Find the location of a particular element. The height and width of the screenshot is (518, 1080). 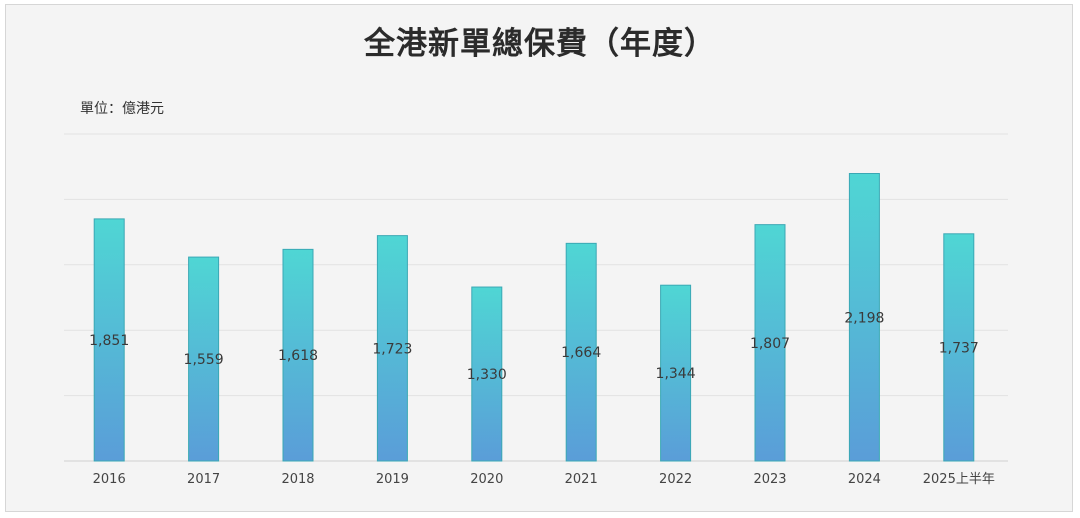

x-tick-2018: 2018 is located at coordinates (297, 479).